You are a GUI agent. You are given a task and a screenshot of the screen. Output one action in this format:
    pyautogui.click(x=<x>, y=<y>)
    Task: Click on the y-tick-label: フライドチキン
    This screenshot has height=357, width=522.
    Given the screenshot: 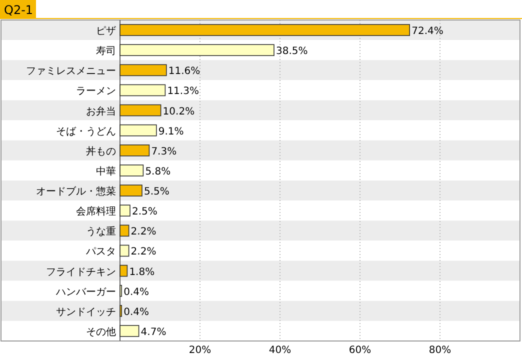 What is the action you would take?
    pyautogui.click(x=81, y=272)
    